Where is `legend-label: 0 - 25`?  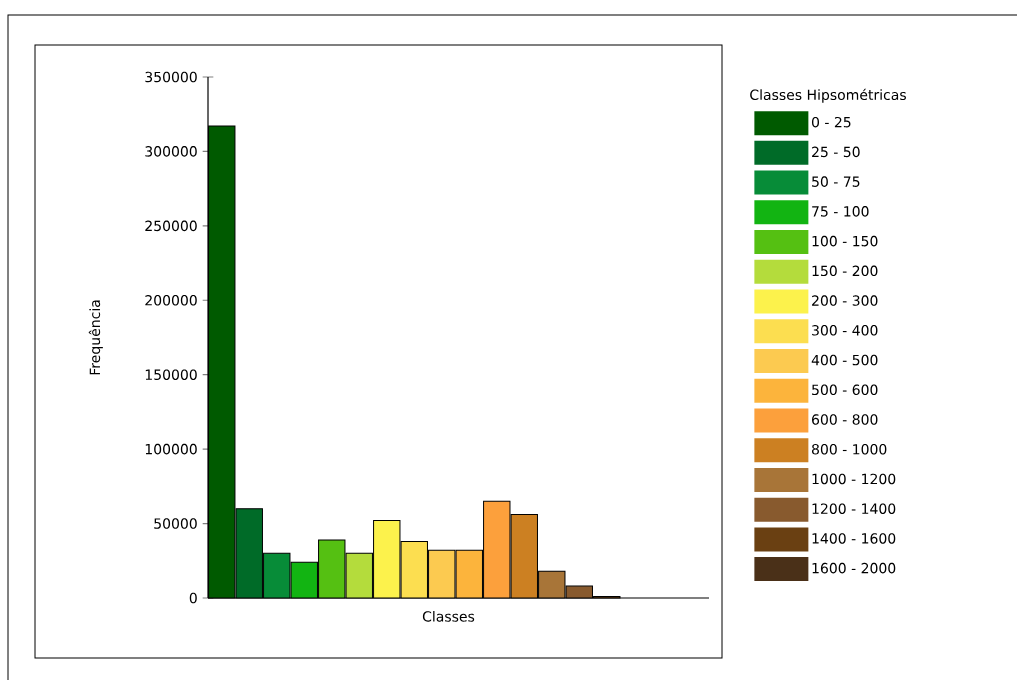 legend-label: 0 - 25 is located at coordinates (831, 122).